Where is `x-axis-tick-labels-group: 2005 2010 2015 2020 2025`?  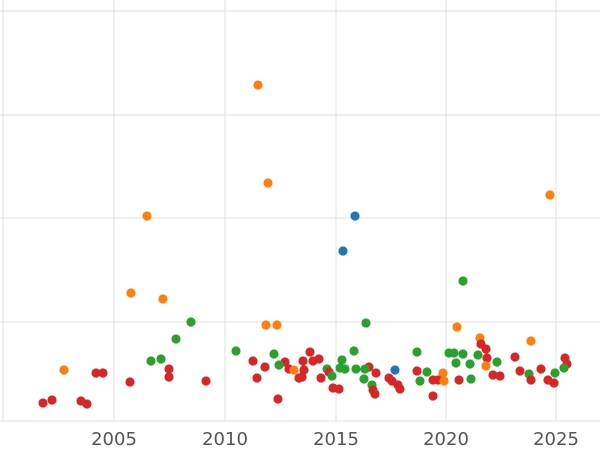 x-axis-tick-labels-group: 2005 2010 2015 2020 2025 is located at coordinates (335, 439).